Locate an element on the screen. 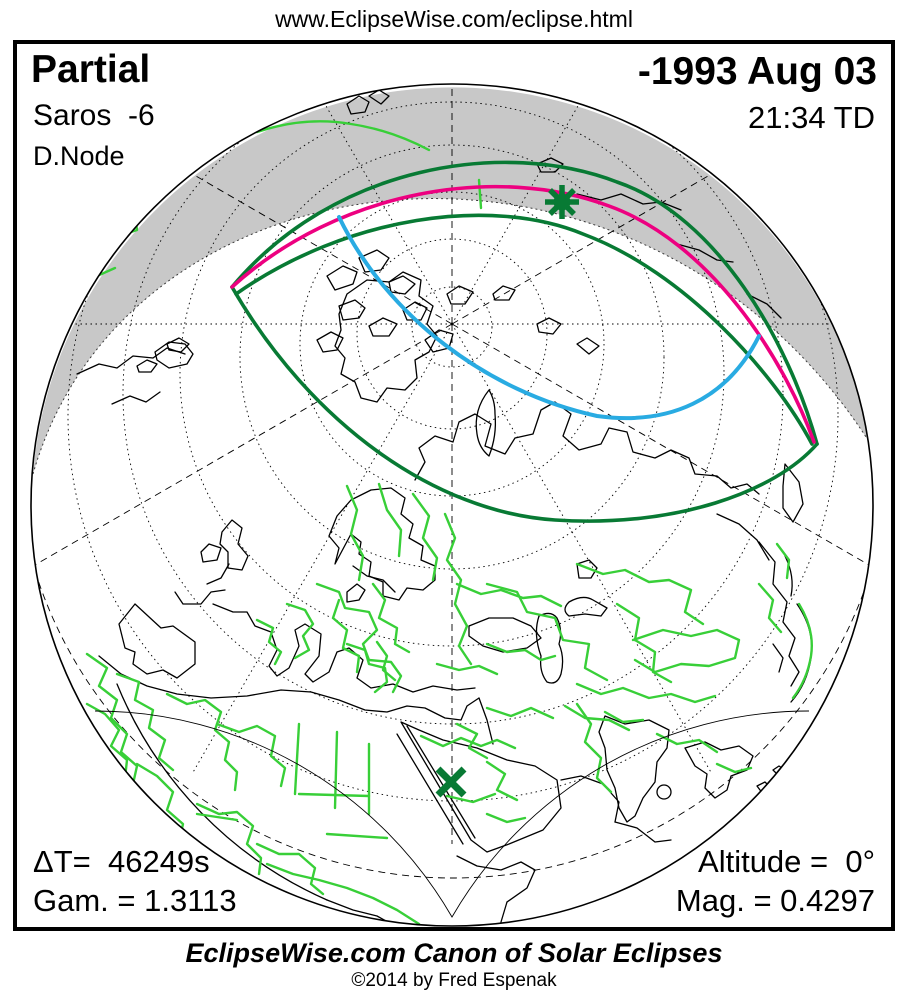  gamma-label: Gam. = 1.3113 is located at coordinates (135, 901).